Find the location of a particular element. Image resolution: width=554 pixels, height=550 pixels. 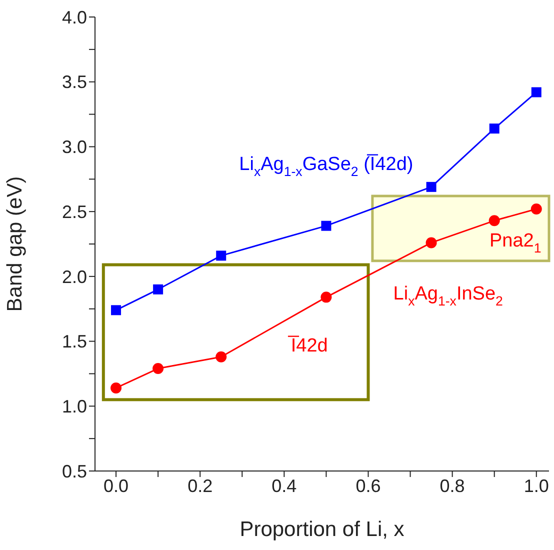

y-tick-label: 1.5 is located at coordinates (74, 342).